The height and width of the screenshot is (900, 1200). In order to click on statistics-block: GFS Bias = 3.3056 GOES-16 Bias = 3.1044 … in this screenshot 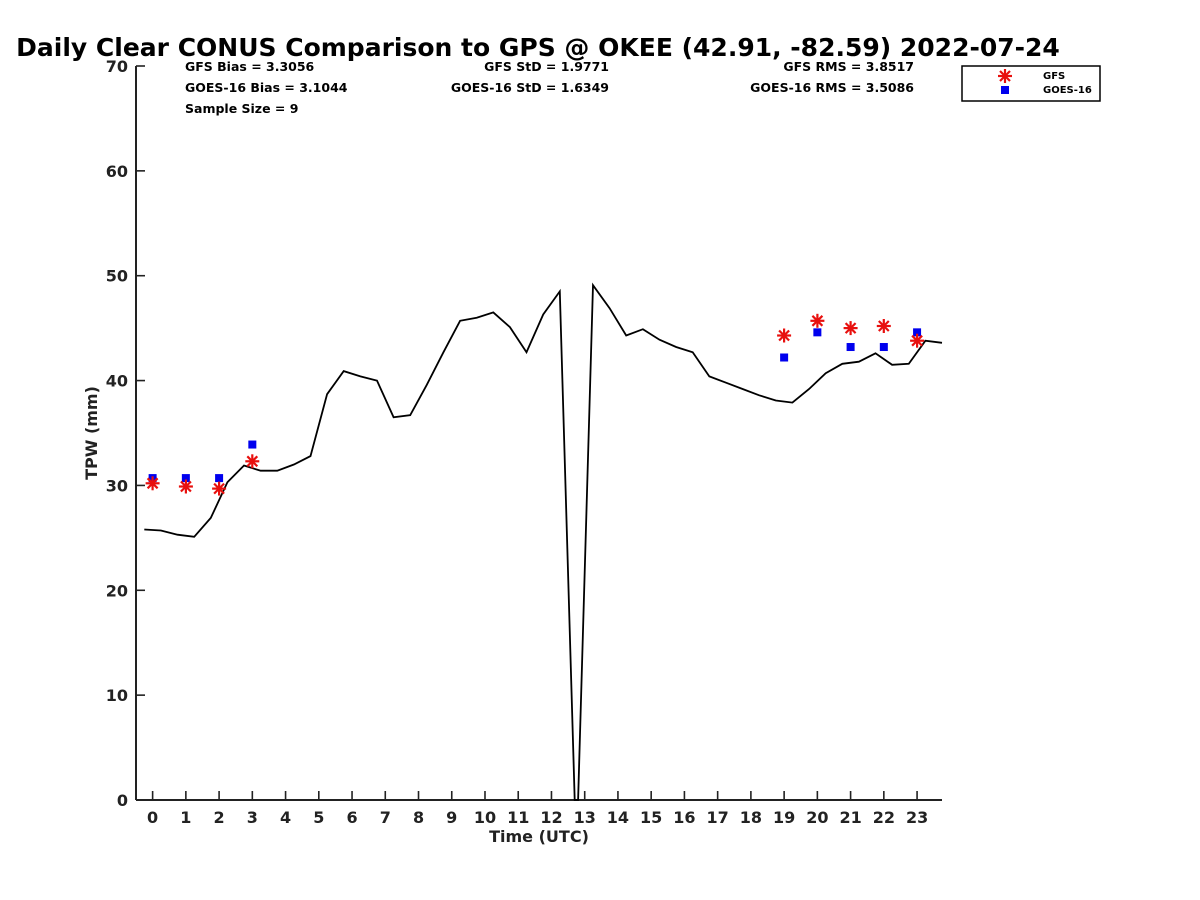, I will do `click(549, 87)`.